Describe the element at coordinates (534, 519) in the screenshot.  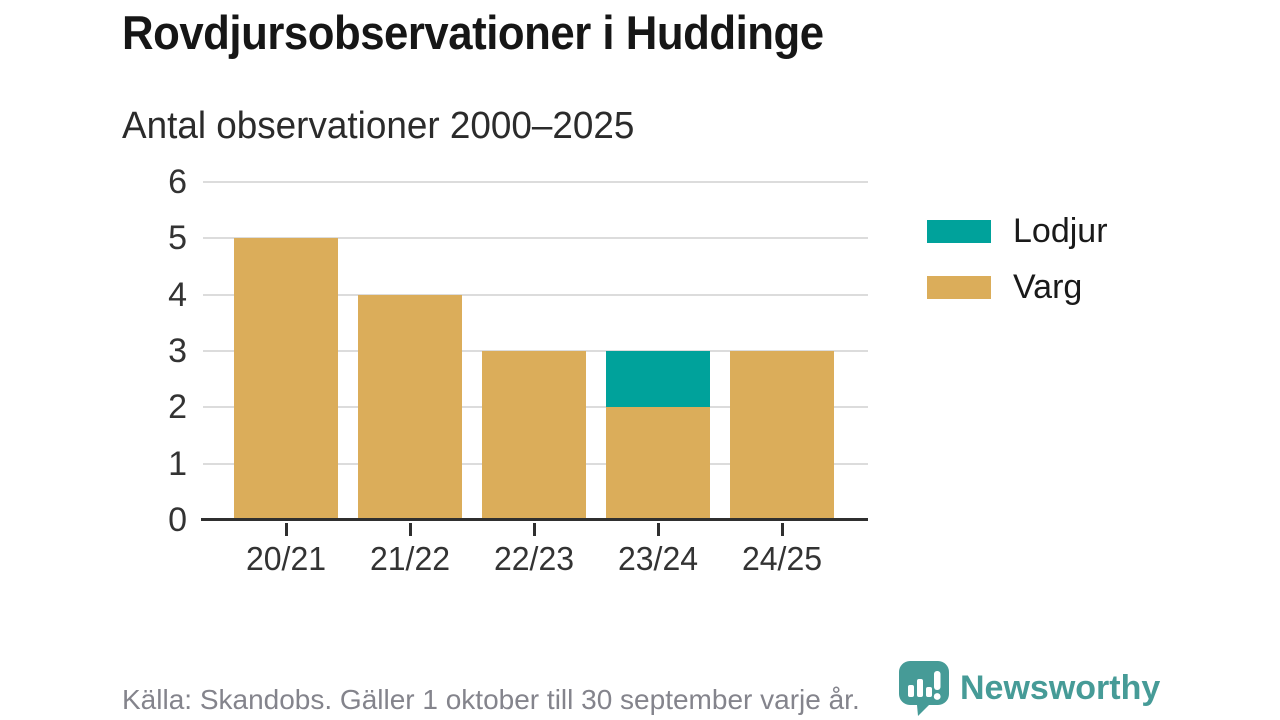
I see `x-axis-line` at that location.